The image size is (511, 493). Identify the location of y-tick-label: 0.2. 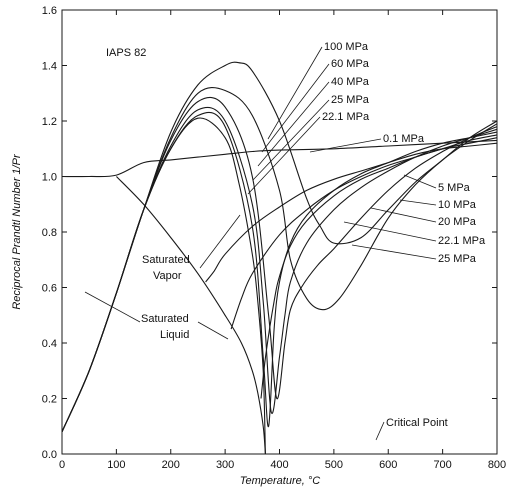
(49, 400).